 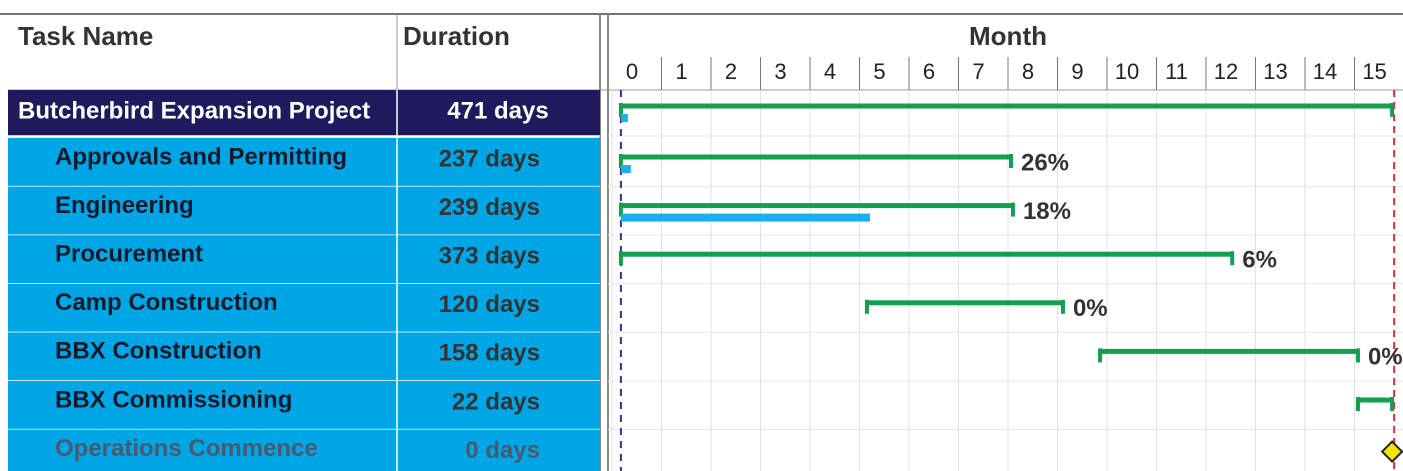 What do you see at coordinates (194, 110) in the screenshot?
I see `task-name: Butcherbird Expansion Project` at bounding box center [194, 110].